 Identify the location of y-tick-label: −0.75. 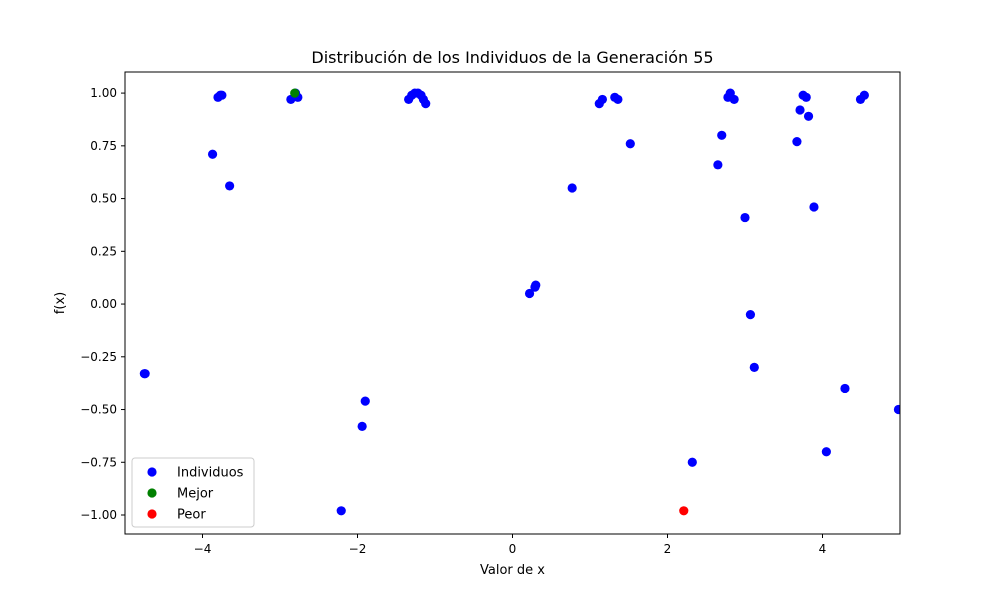
(98, 462).